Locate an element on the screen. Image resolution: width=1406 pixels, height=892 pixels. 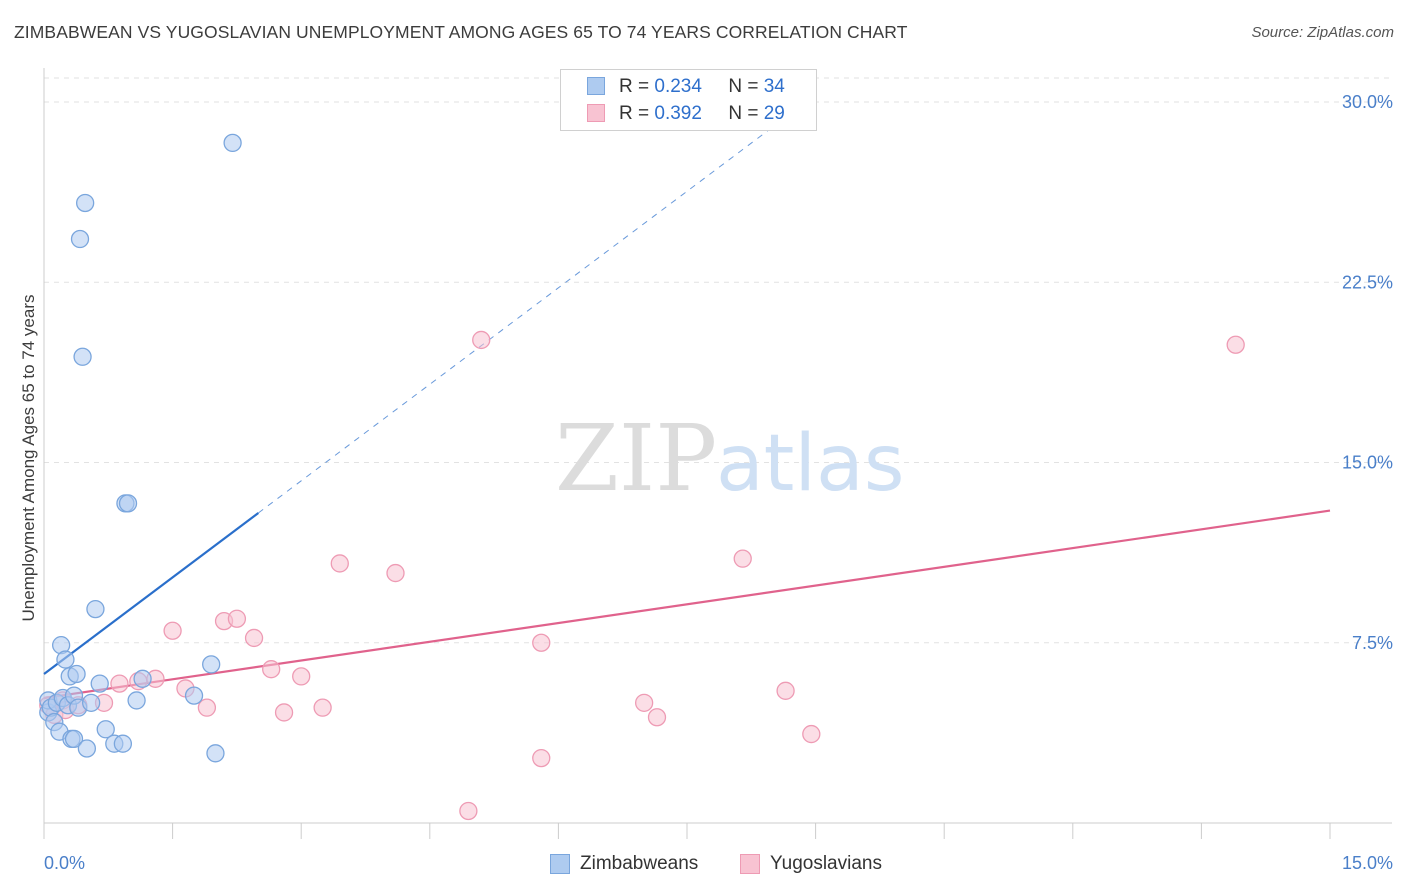
y-tick-label: 22.5% is located at coordinates (1367, 282).